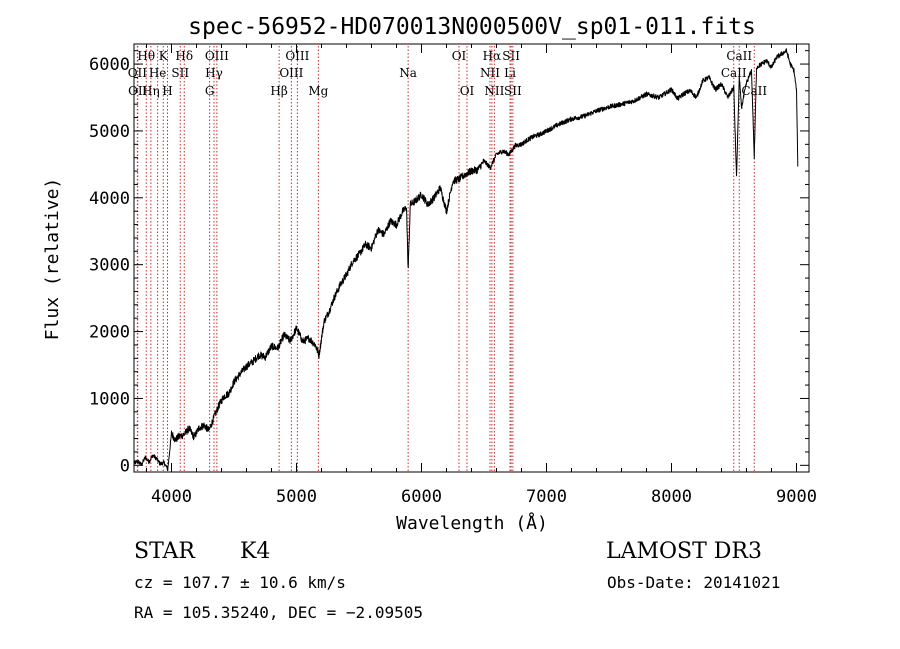 This screenshot has height=649, width=900. Describe the element at coordinates (472, 523) in the screenshot. I see `x-axis-label: Wavelength (Å)` at that location.